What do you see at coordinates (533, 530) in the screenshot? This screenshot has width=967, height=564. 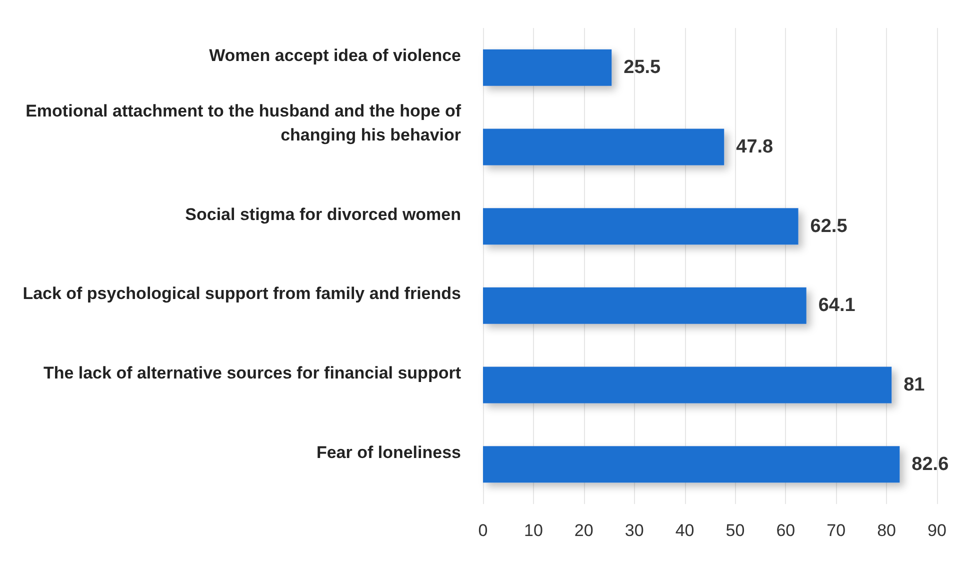 I see `x-tick-label: 10` at bounding box center [533, 530].